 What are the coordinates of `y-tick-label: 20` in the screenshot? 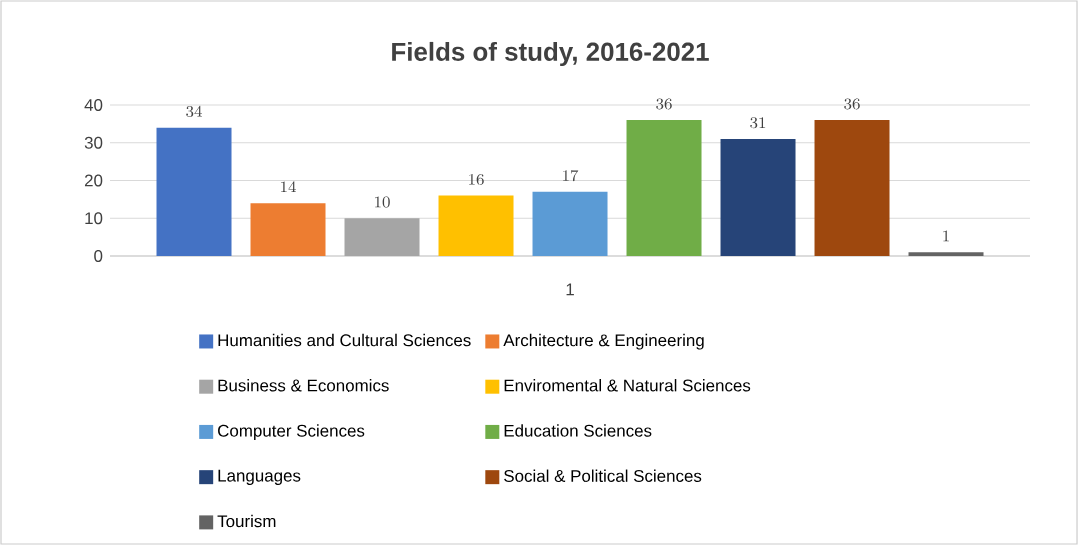 It's located at (93, 180).